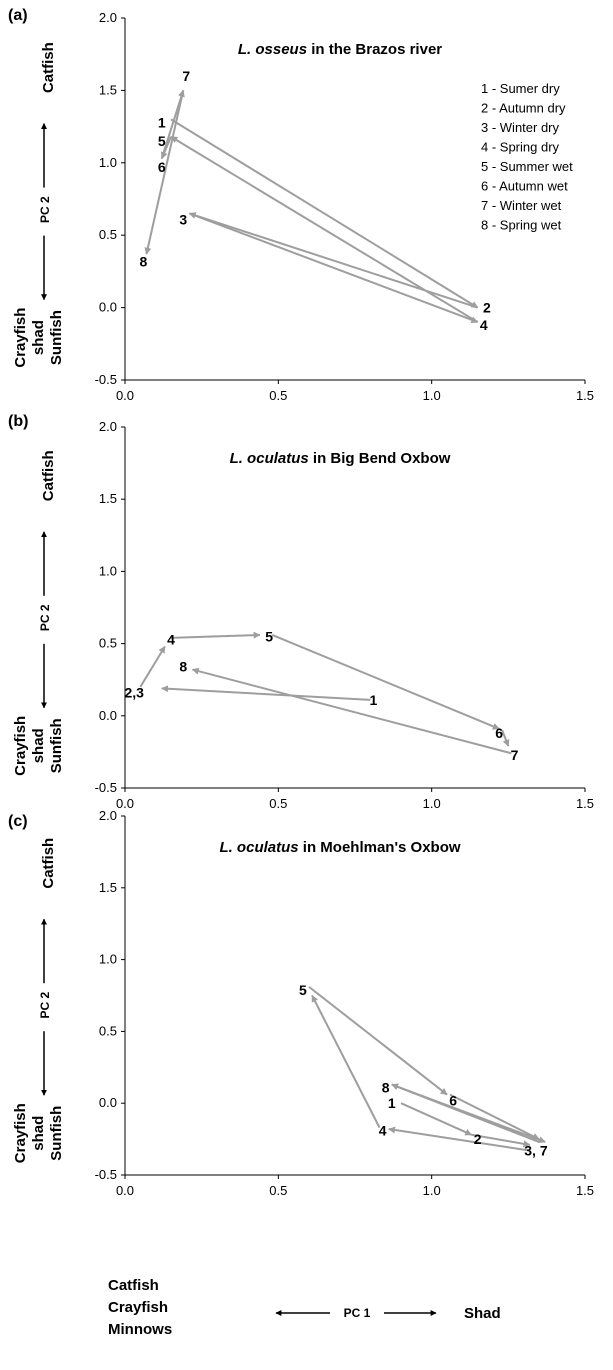 The height and width of the screenshot is (1370, 613). Describe the element at coordinates (482, 1313) in the screenshot. I see `x-axis-right-group: Shad` at that location.